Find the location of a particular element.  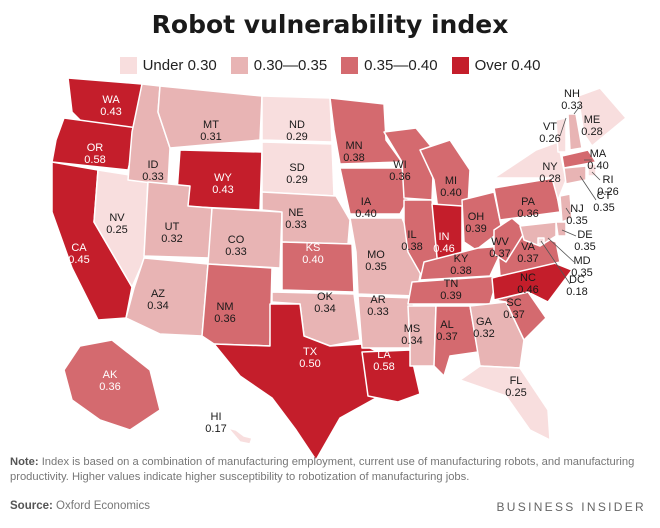

legend-item-under-030: Under 0.30 is located at coordinates (168, 65).